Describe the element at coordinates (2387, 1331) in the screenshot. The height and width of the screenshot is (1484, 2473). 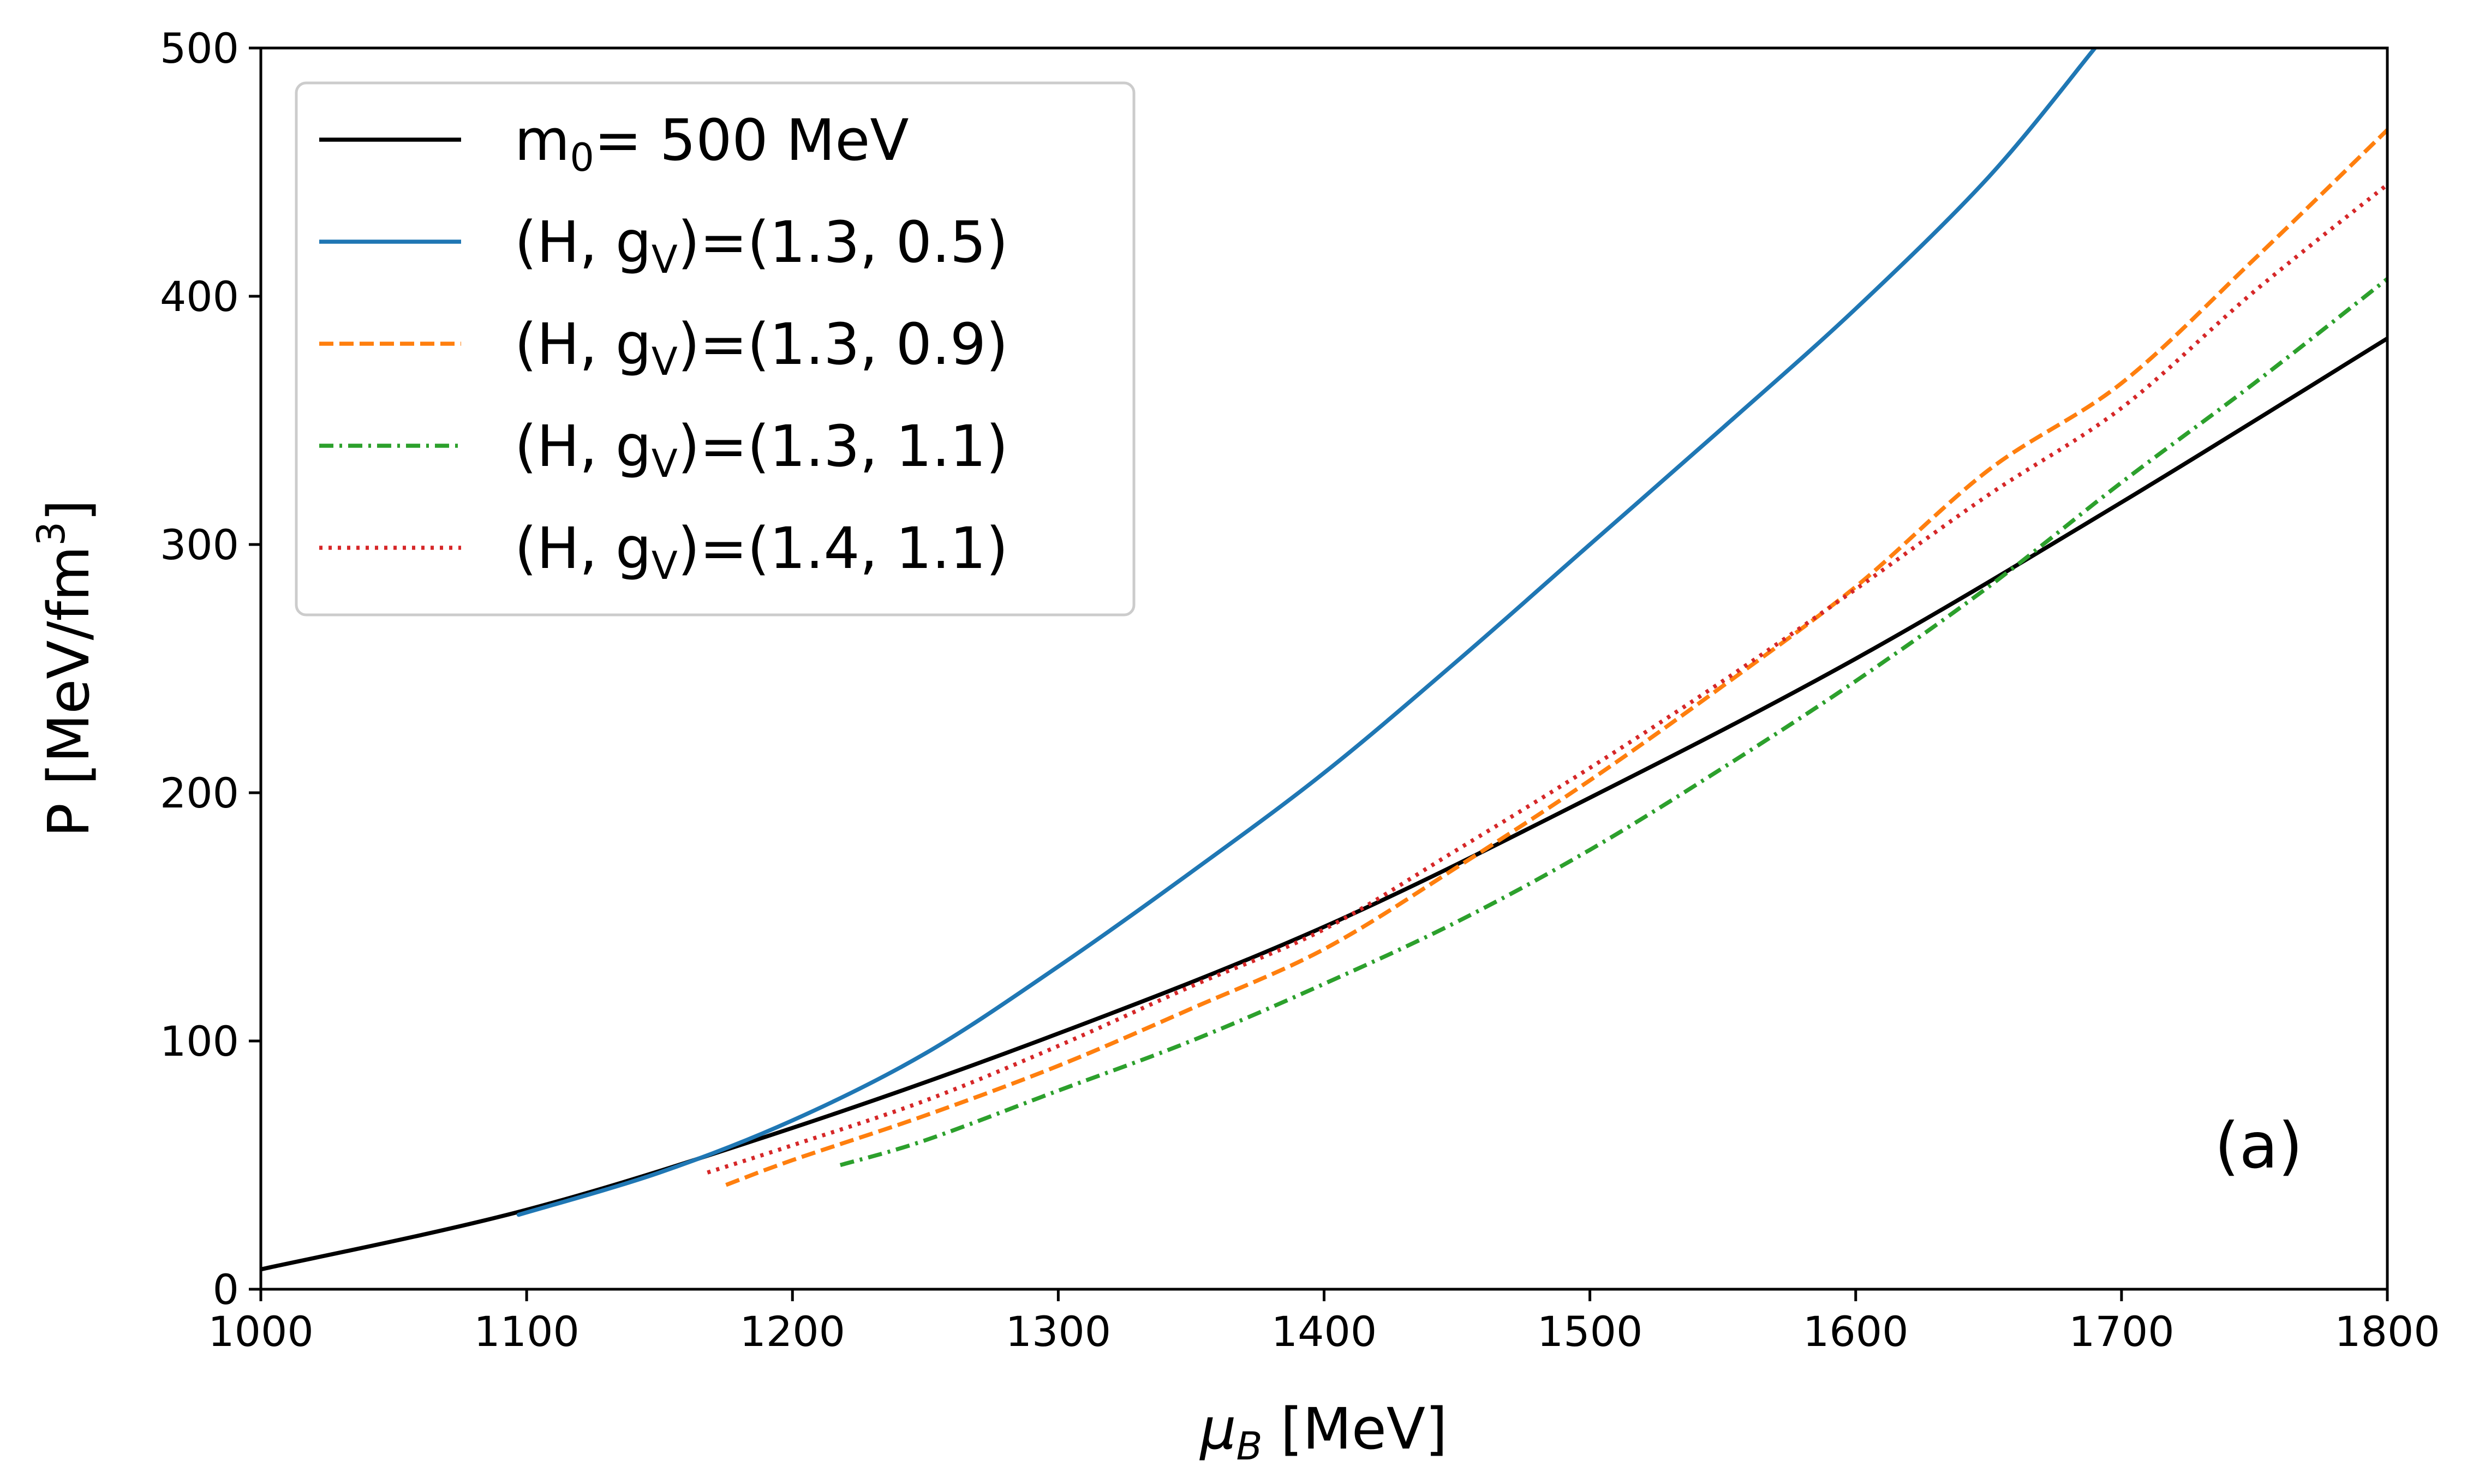
I see `x-tick-label: 1800` at that location.